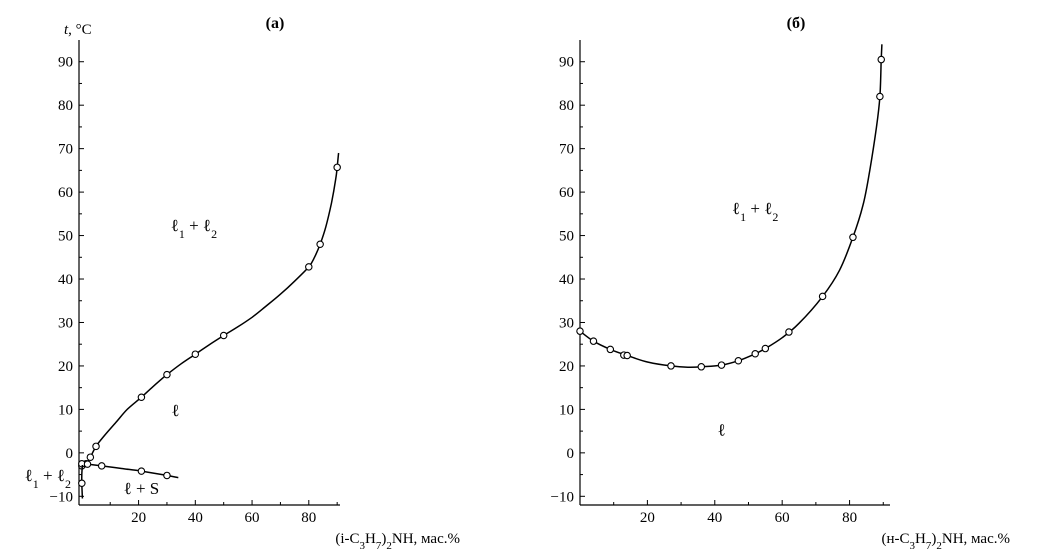 This screenshot has width=1055, height=557. What do you see at coordinates (946, 541) in the screenshot?
I see `x-axis-label: (н-C3H7)2NH, мас.%` at bounding box center [946, 541].